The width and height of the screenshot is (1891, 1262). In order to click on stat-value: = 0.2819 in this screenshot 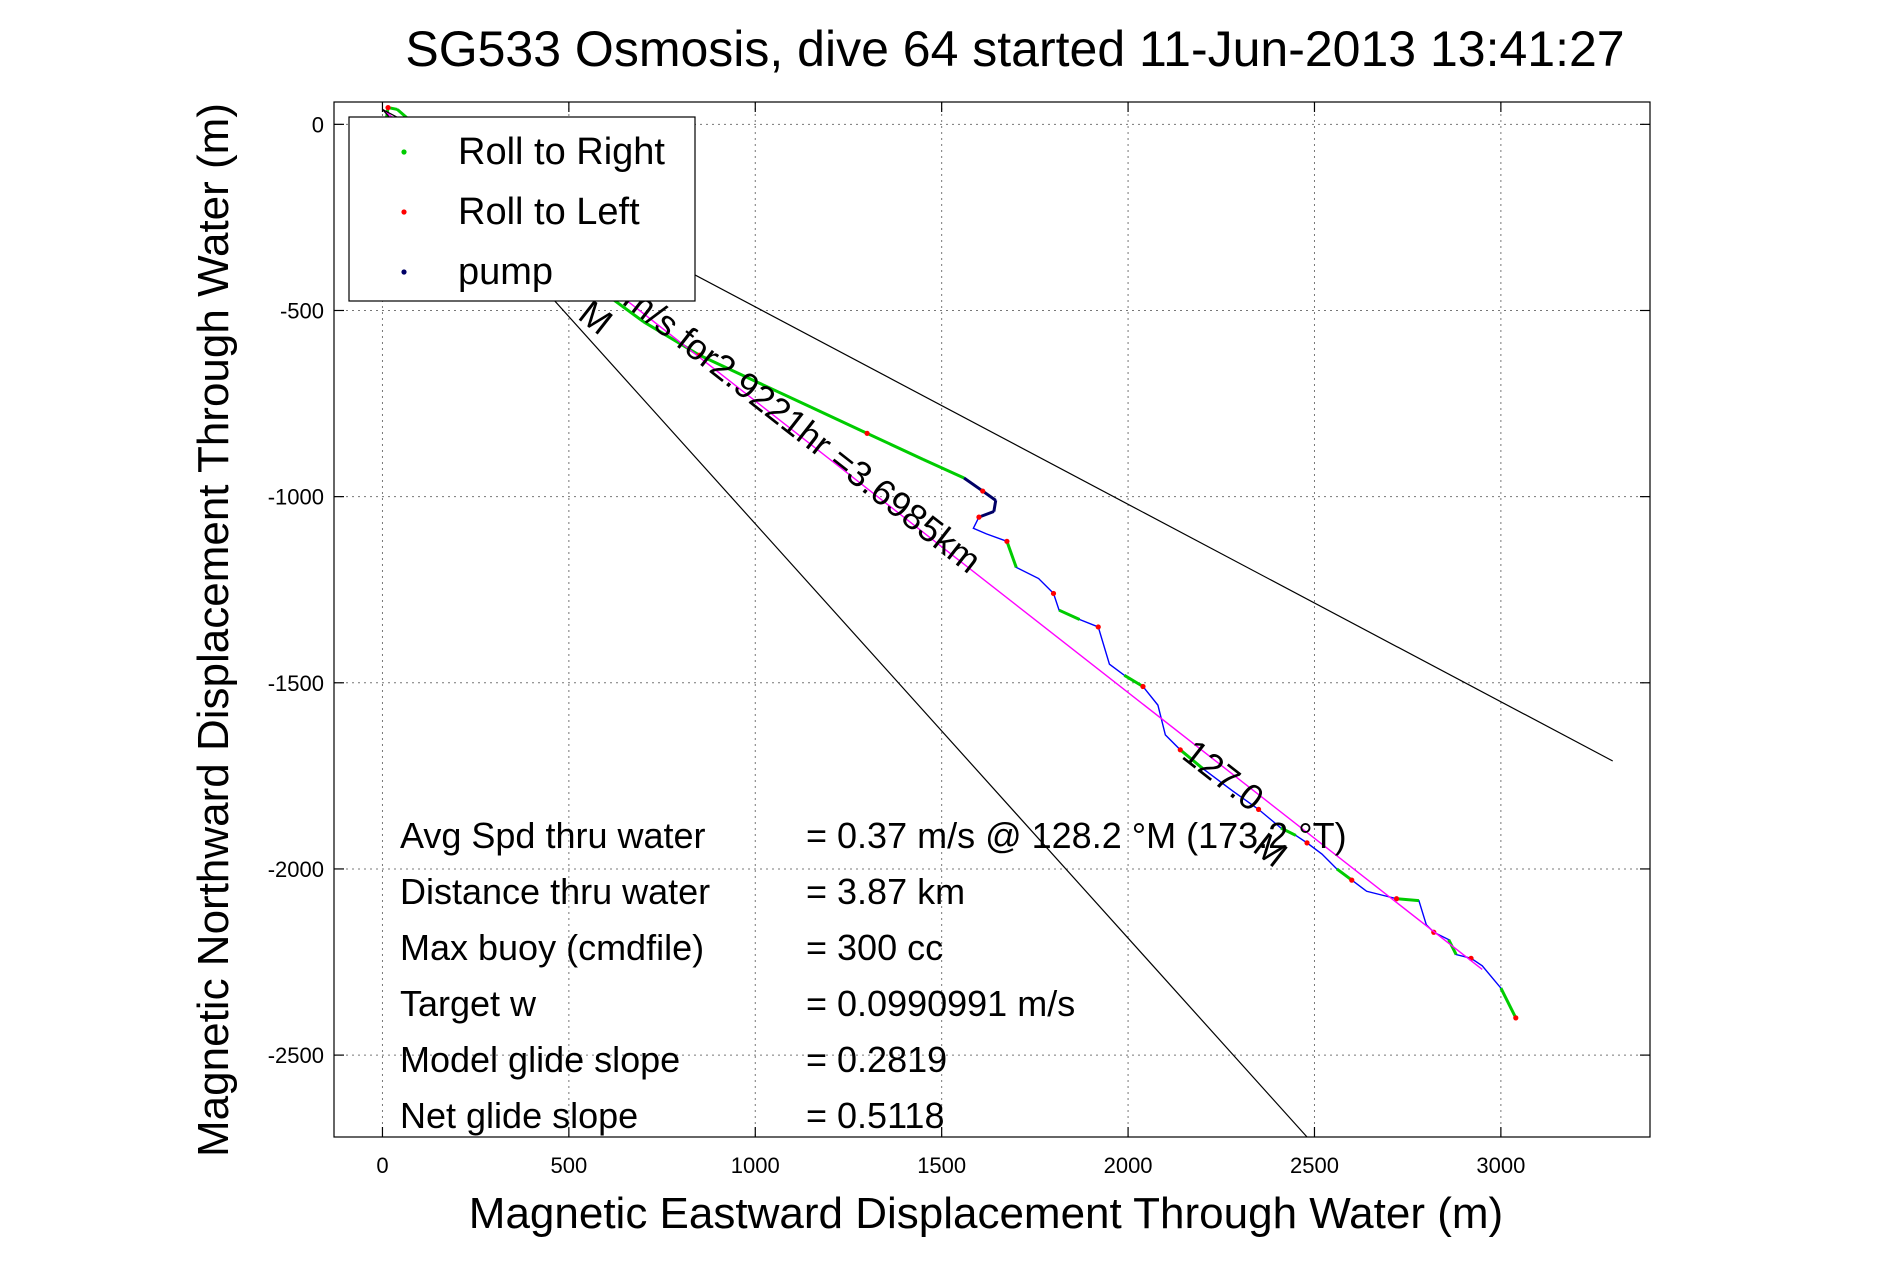, I will do `click(876, 1059)`.